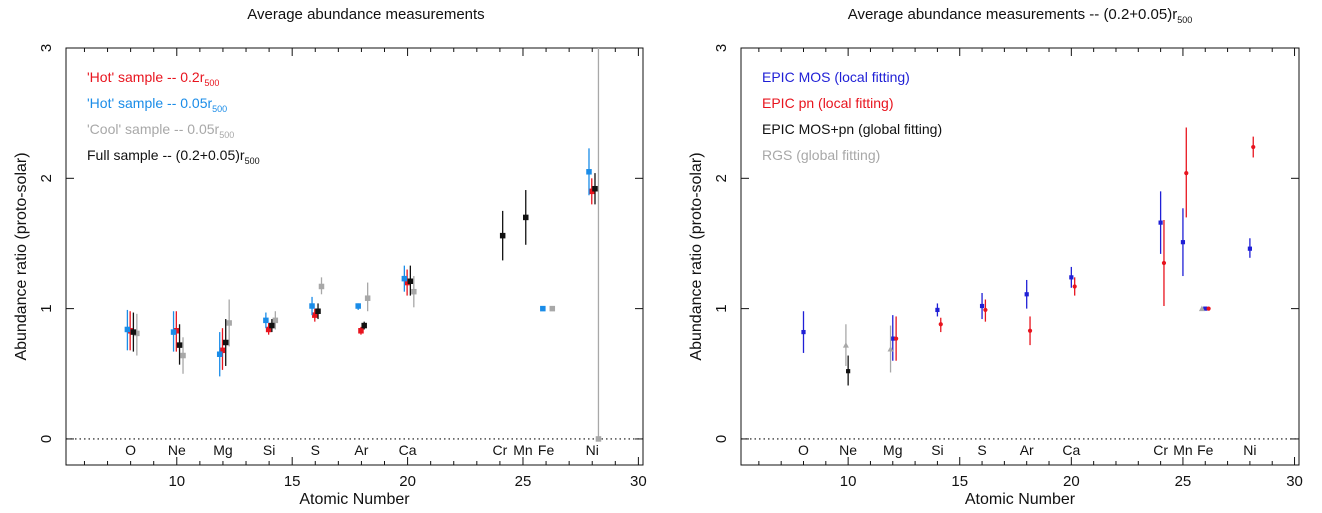  Describe the element at coordinates (523, 481) in the screenshot. I see `x-tick-label: 25` at that location.